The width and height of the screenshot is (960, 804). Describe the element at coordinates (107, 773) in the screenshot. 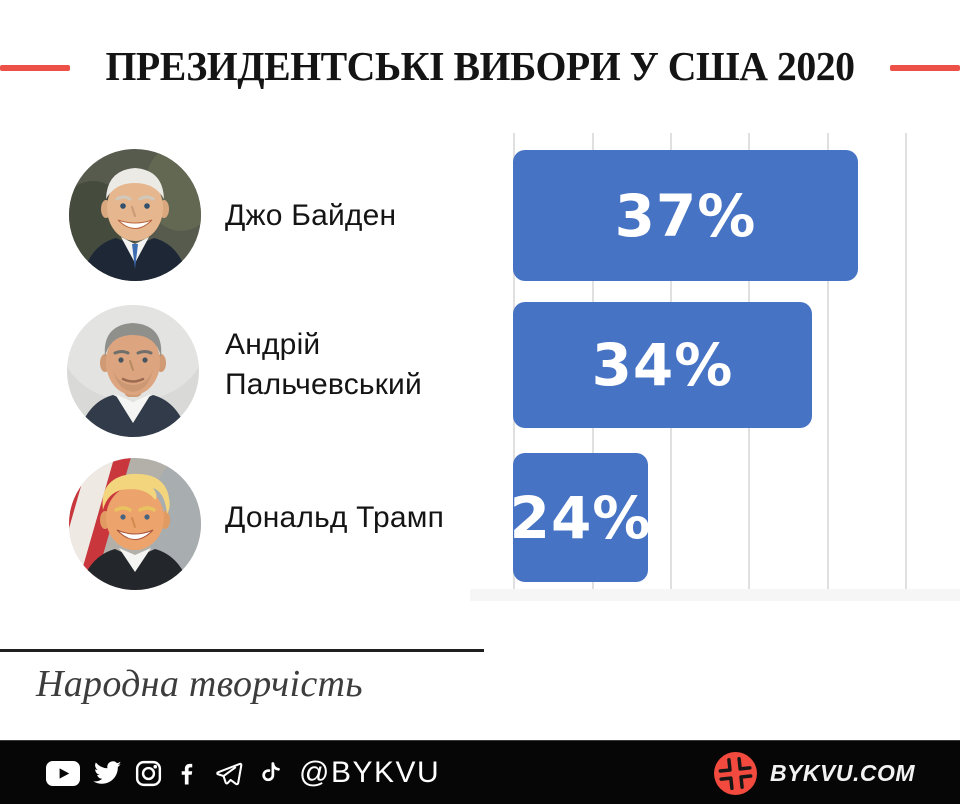

I see `twitter-icon` at that location.